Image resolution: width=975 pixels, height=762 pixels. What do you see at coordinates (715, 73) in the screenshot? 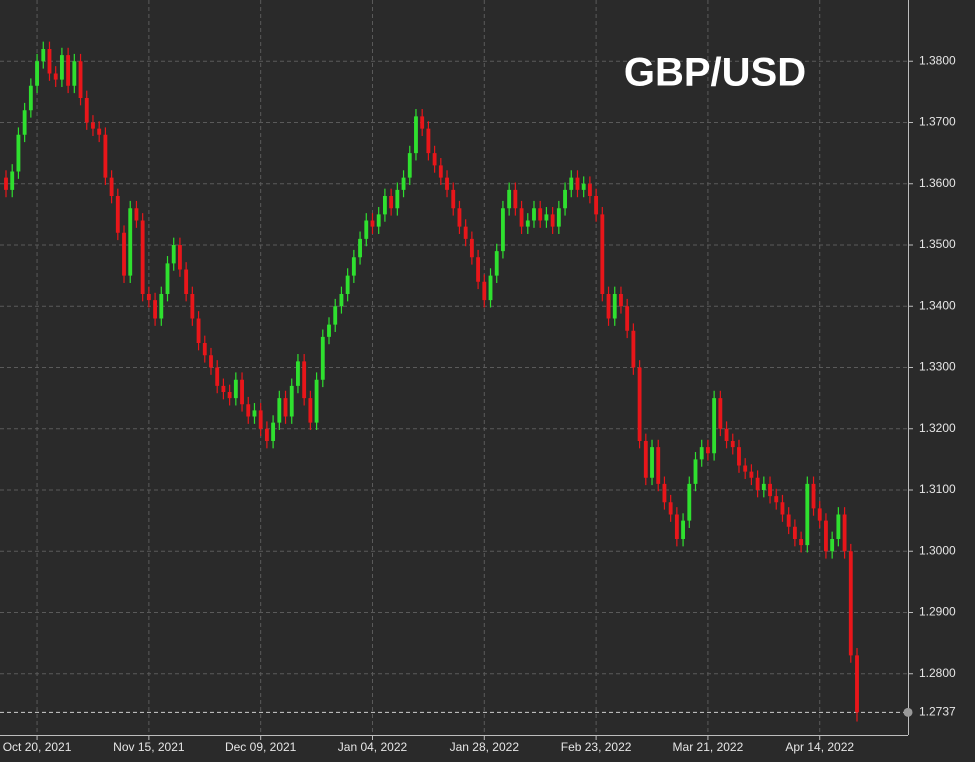
I see `chart-title: GBP/USD` at bounding box center [715, 73].